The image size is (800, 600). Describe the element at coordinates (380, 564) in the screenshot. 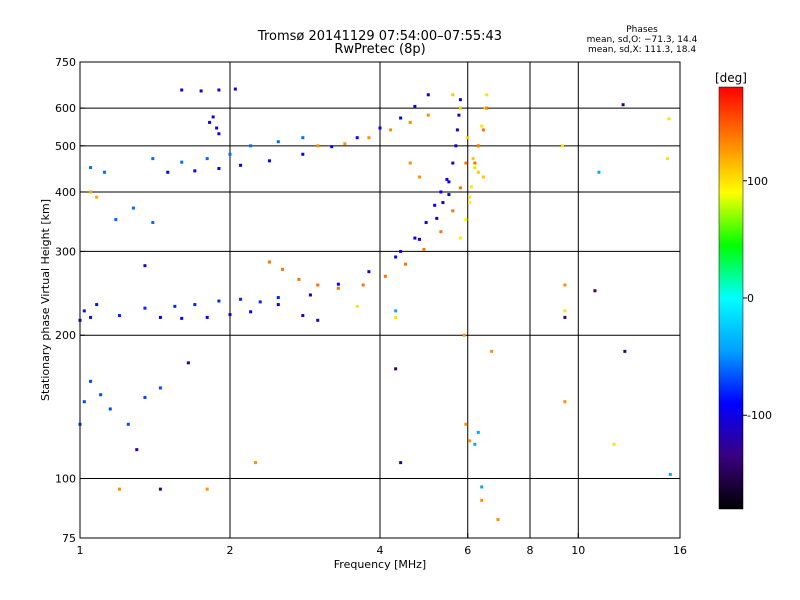

I see `x-axis-label: Frequency [MHz]` at that location.